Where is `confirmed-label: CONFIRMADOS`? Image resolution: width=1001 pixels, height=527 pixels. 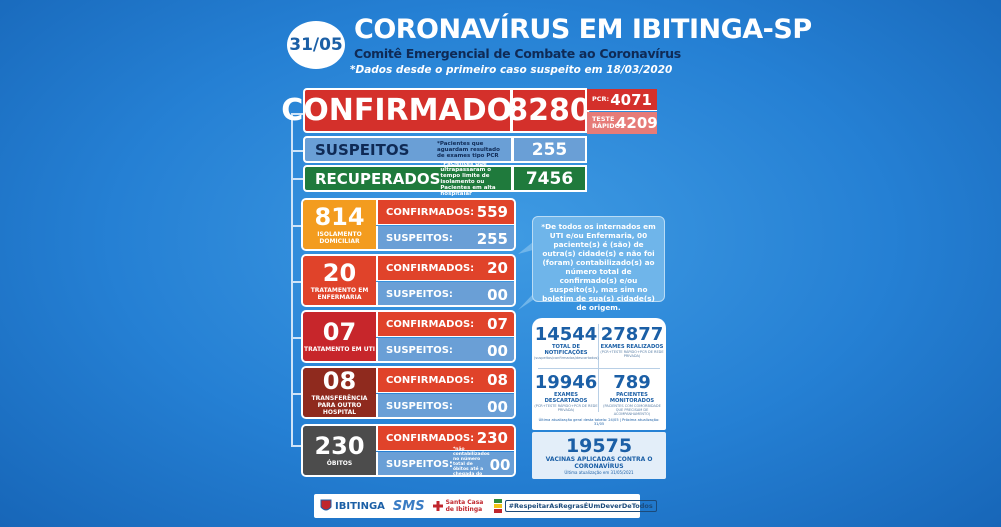 confirmed-label: CONFIRMADOS is located at coordinates (407, 110).